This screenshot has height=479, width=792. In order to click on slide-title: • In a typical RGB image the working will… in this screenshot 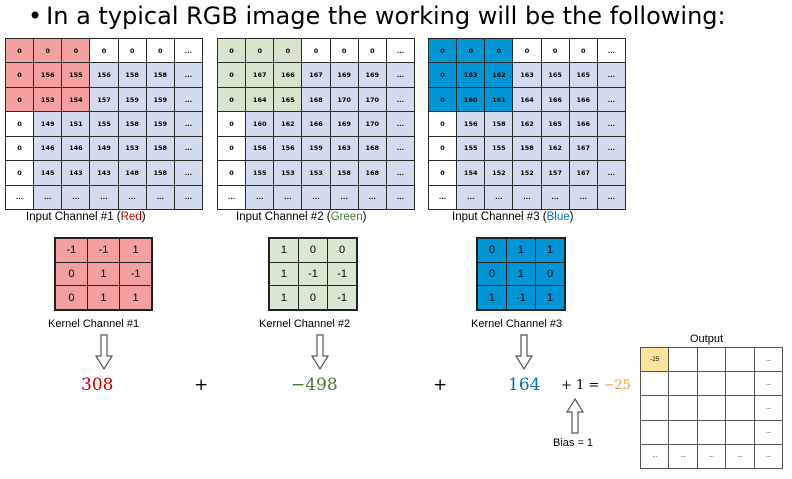, I will do `click(377, 16)`.